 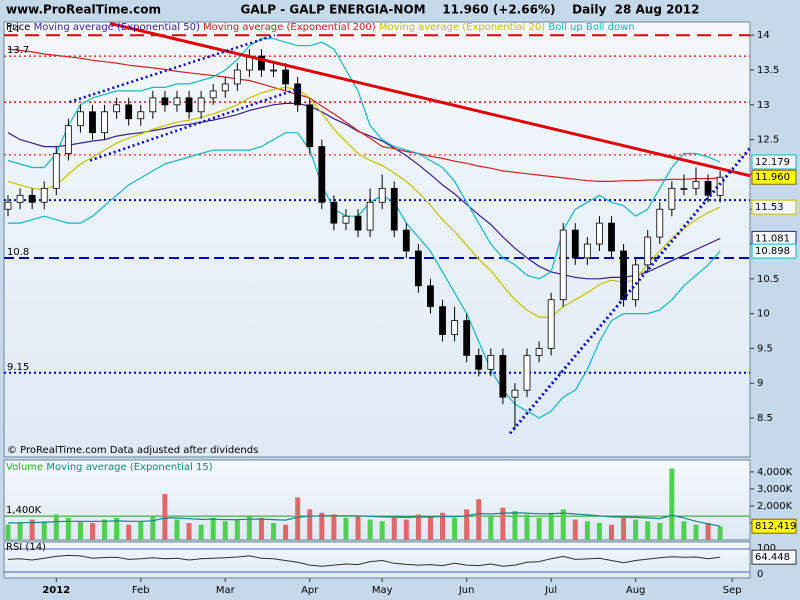 I want to click on legend-entry: Moving average (Exponential 200), so click(x=289, y=27).